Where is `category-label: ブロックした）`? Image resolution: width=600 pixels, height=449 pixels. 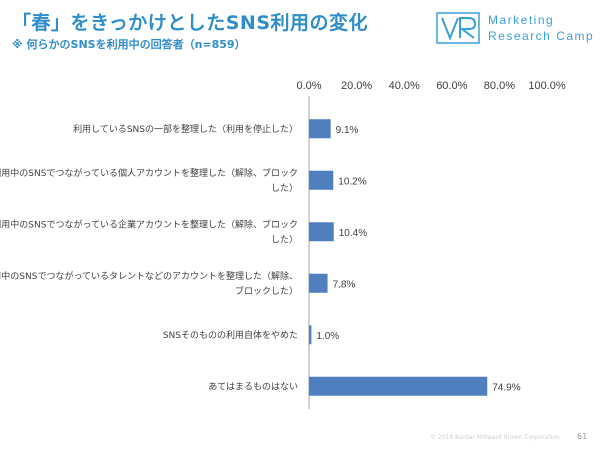
category-label: ブロックした） is located at coordinates (266, 291).